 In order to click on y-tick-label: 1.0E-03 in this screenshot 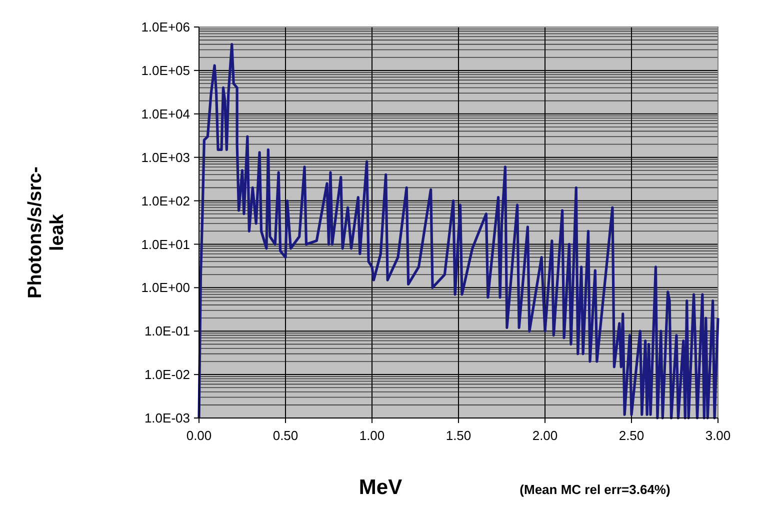, I will do `click(167, 418)`.